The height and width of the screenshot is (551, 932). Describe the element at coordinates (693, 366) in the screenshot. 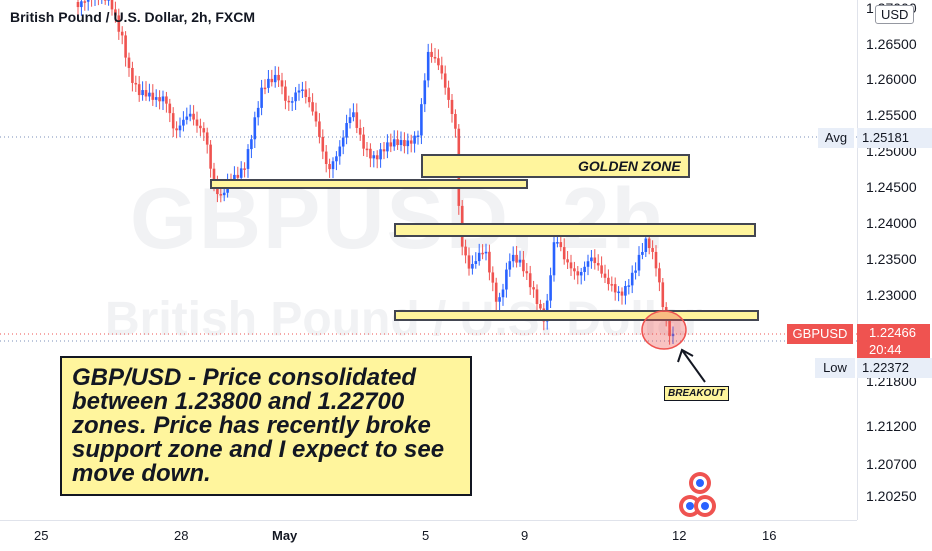

I see `breakout-arrow` at that location.